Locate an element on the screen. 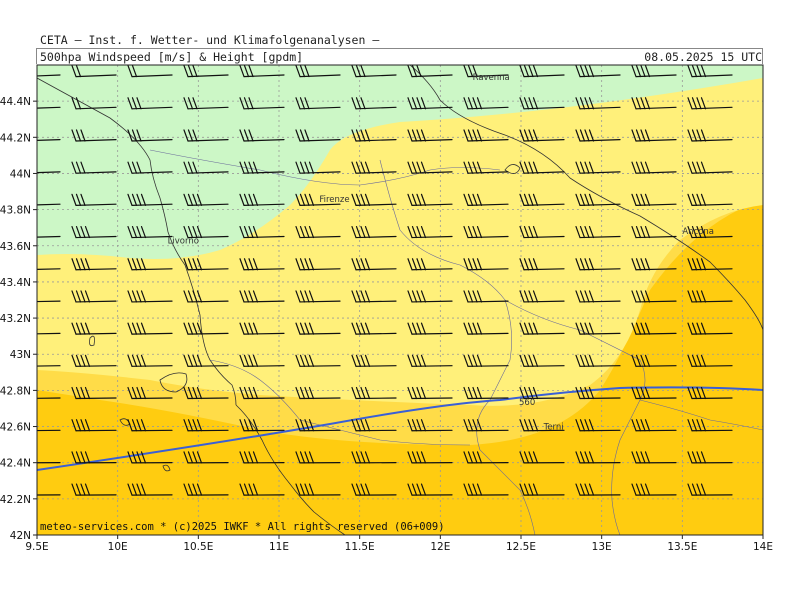 The width and height of the screenshot is (800, 600). y-tick-label: 43.2N is located at coordinates (15, 319).